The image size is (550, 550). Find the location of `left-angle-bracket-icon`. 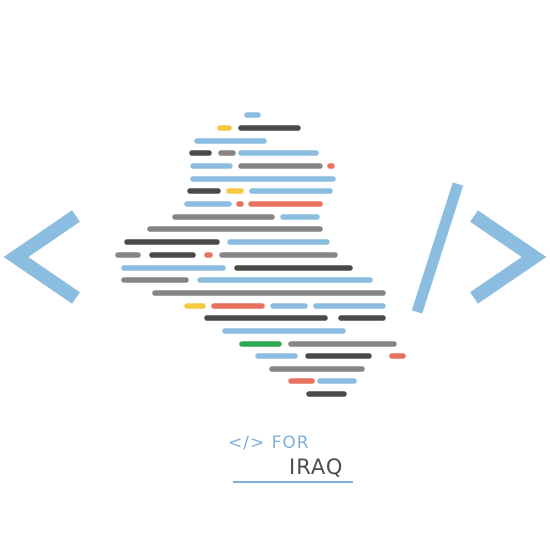

left-angle-bracket-icon is located at coordinates (41, 257).